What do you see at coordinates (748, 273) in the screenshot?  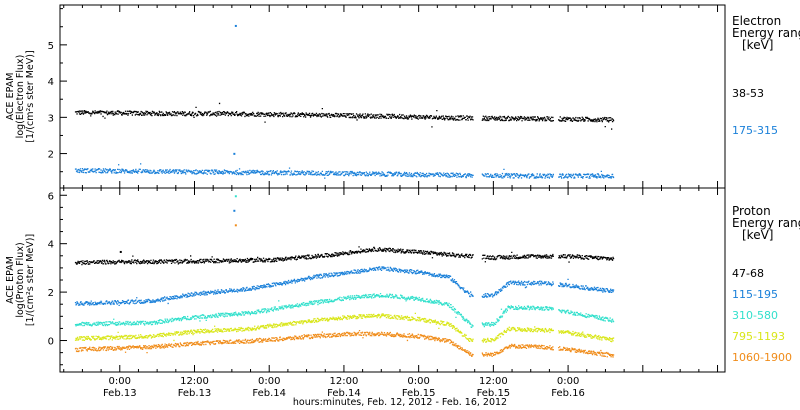 I see `legend-entry: 47-68` at bounding box center [748, 273].